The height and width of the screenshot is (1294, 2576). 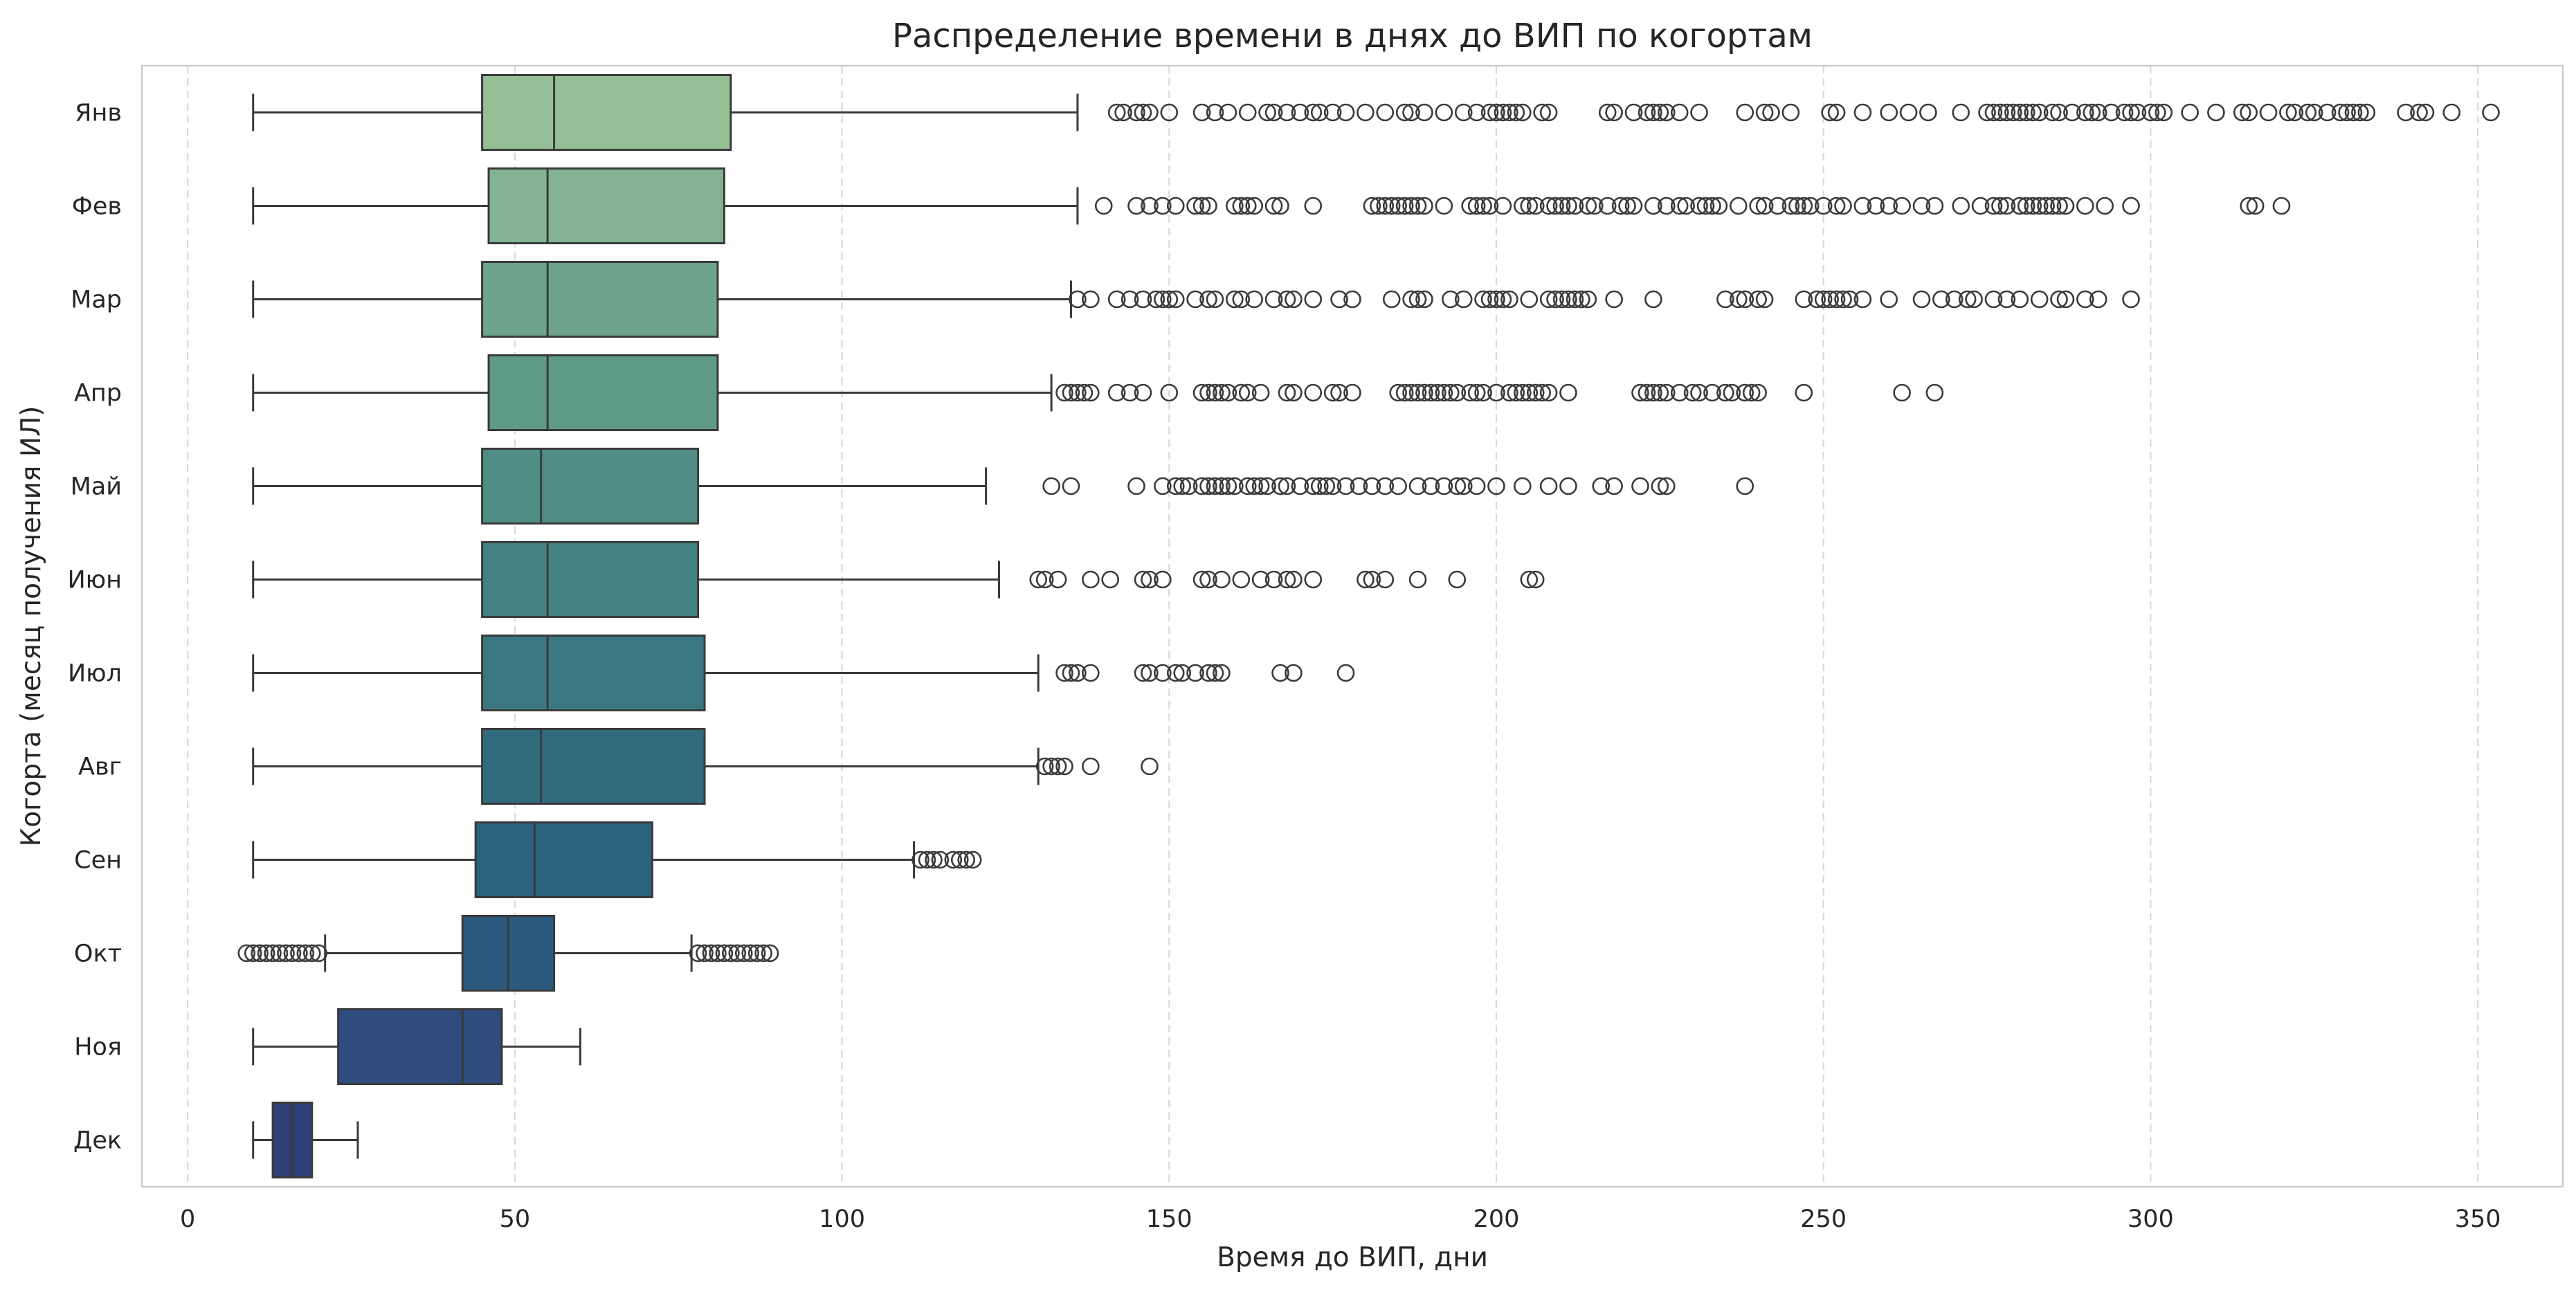 I want to click on y-tick-label: Ноя, so click(x=98, y=1047).